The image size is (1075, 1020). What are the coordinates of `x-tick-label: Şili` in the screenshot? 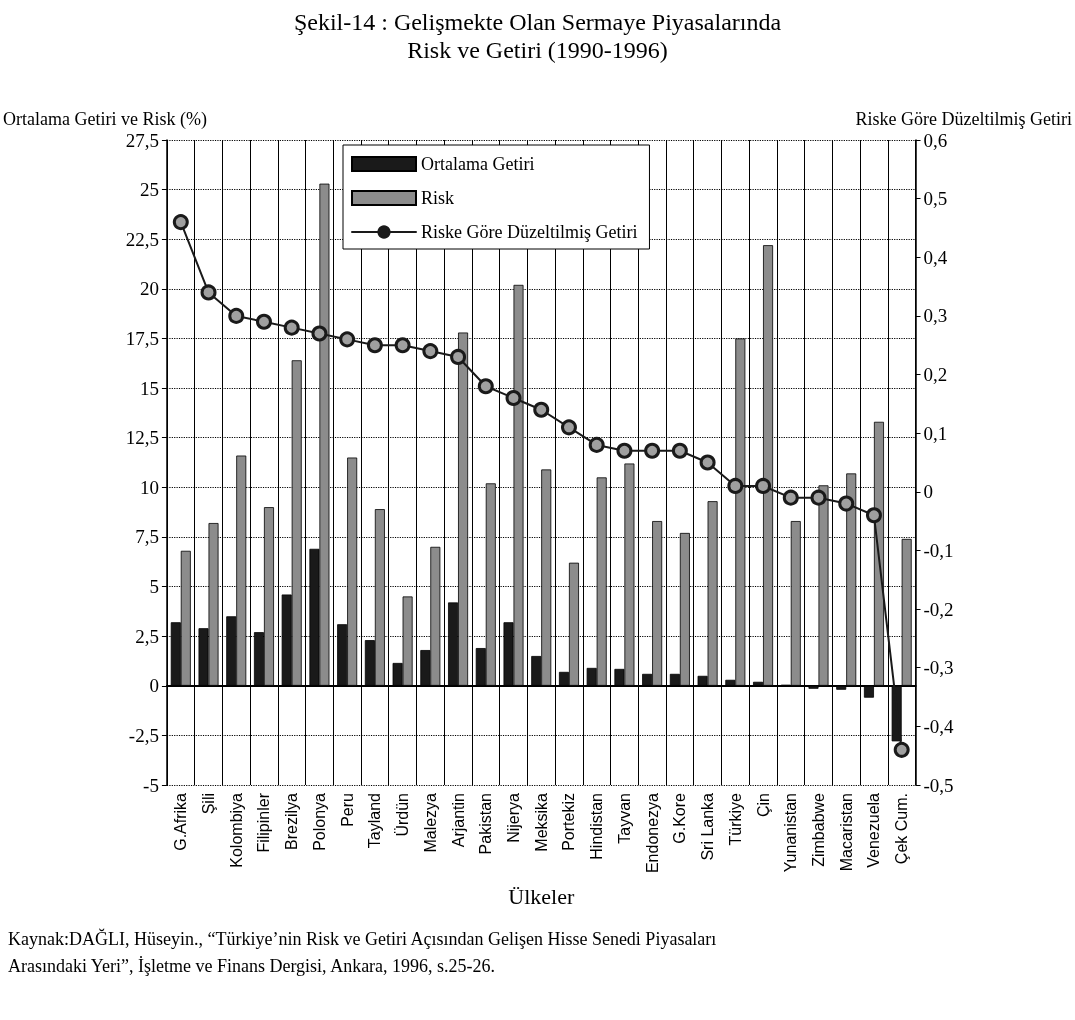 It's located at (209, 804).